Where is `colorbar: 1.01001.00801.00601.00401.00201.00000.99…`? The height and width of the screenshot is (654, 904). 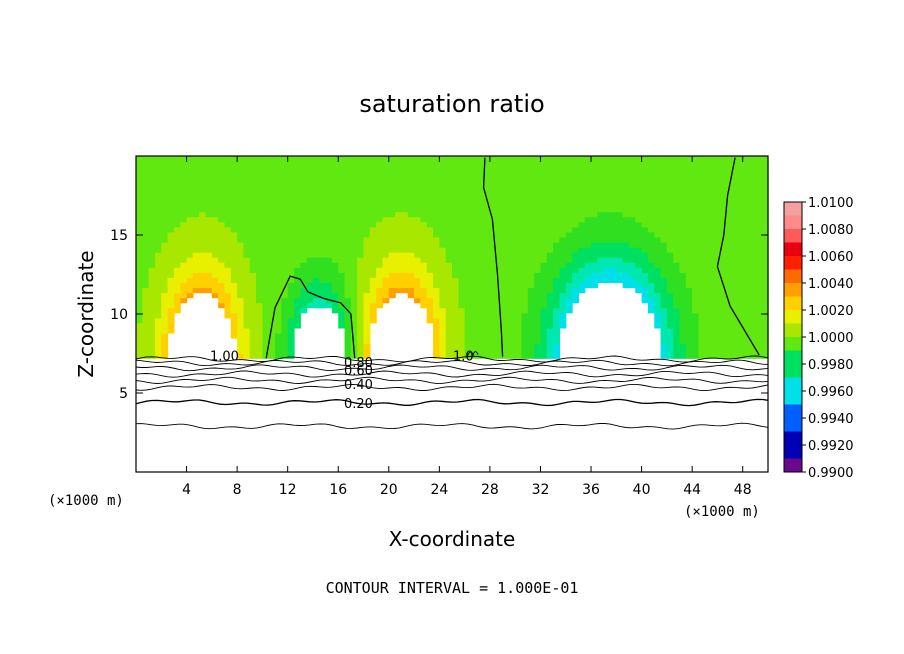
colorbar: 1.01001.00801.00601.00401.00201.00000.99… is located at coordinates (818, 338).